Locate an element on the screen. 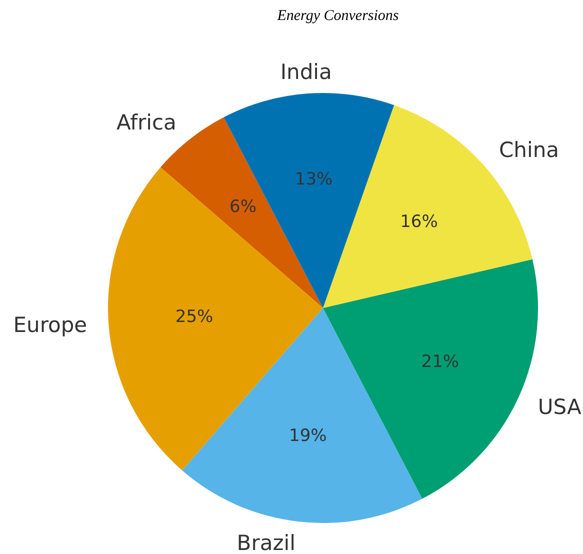  slice-label: India is located at coordinates (306, 72).